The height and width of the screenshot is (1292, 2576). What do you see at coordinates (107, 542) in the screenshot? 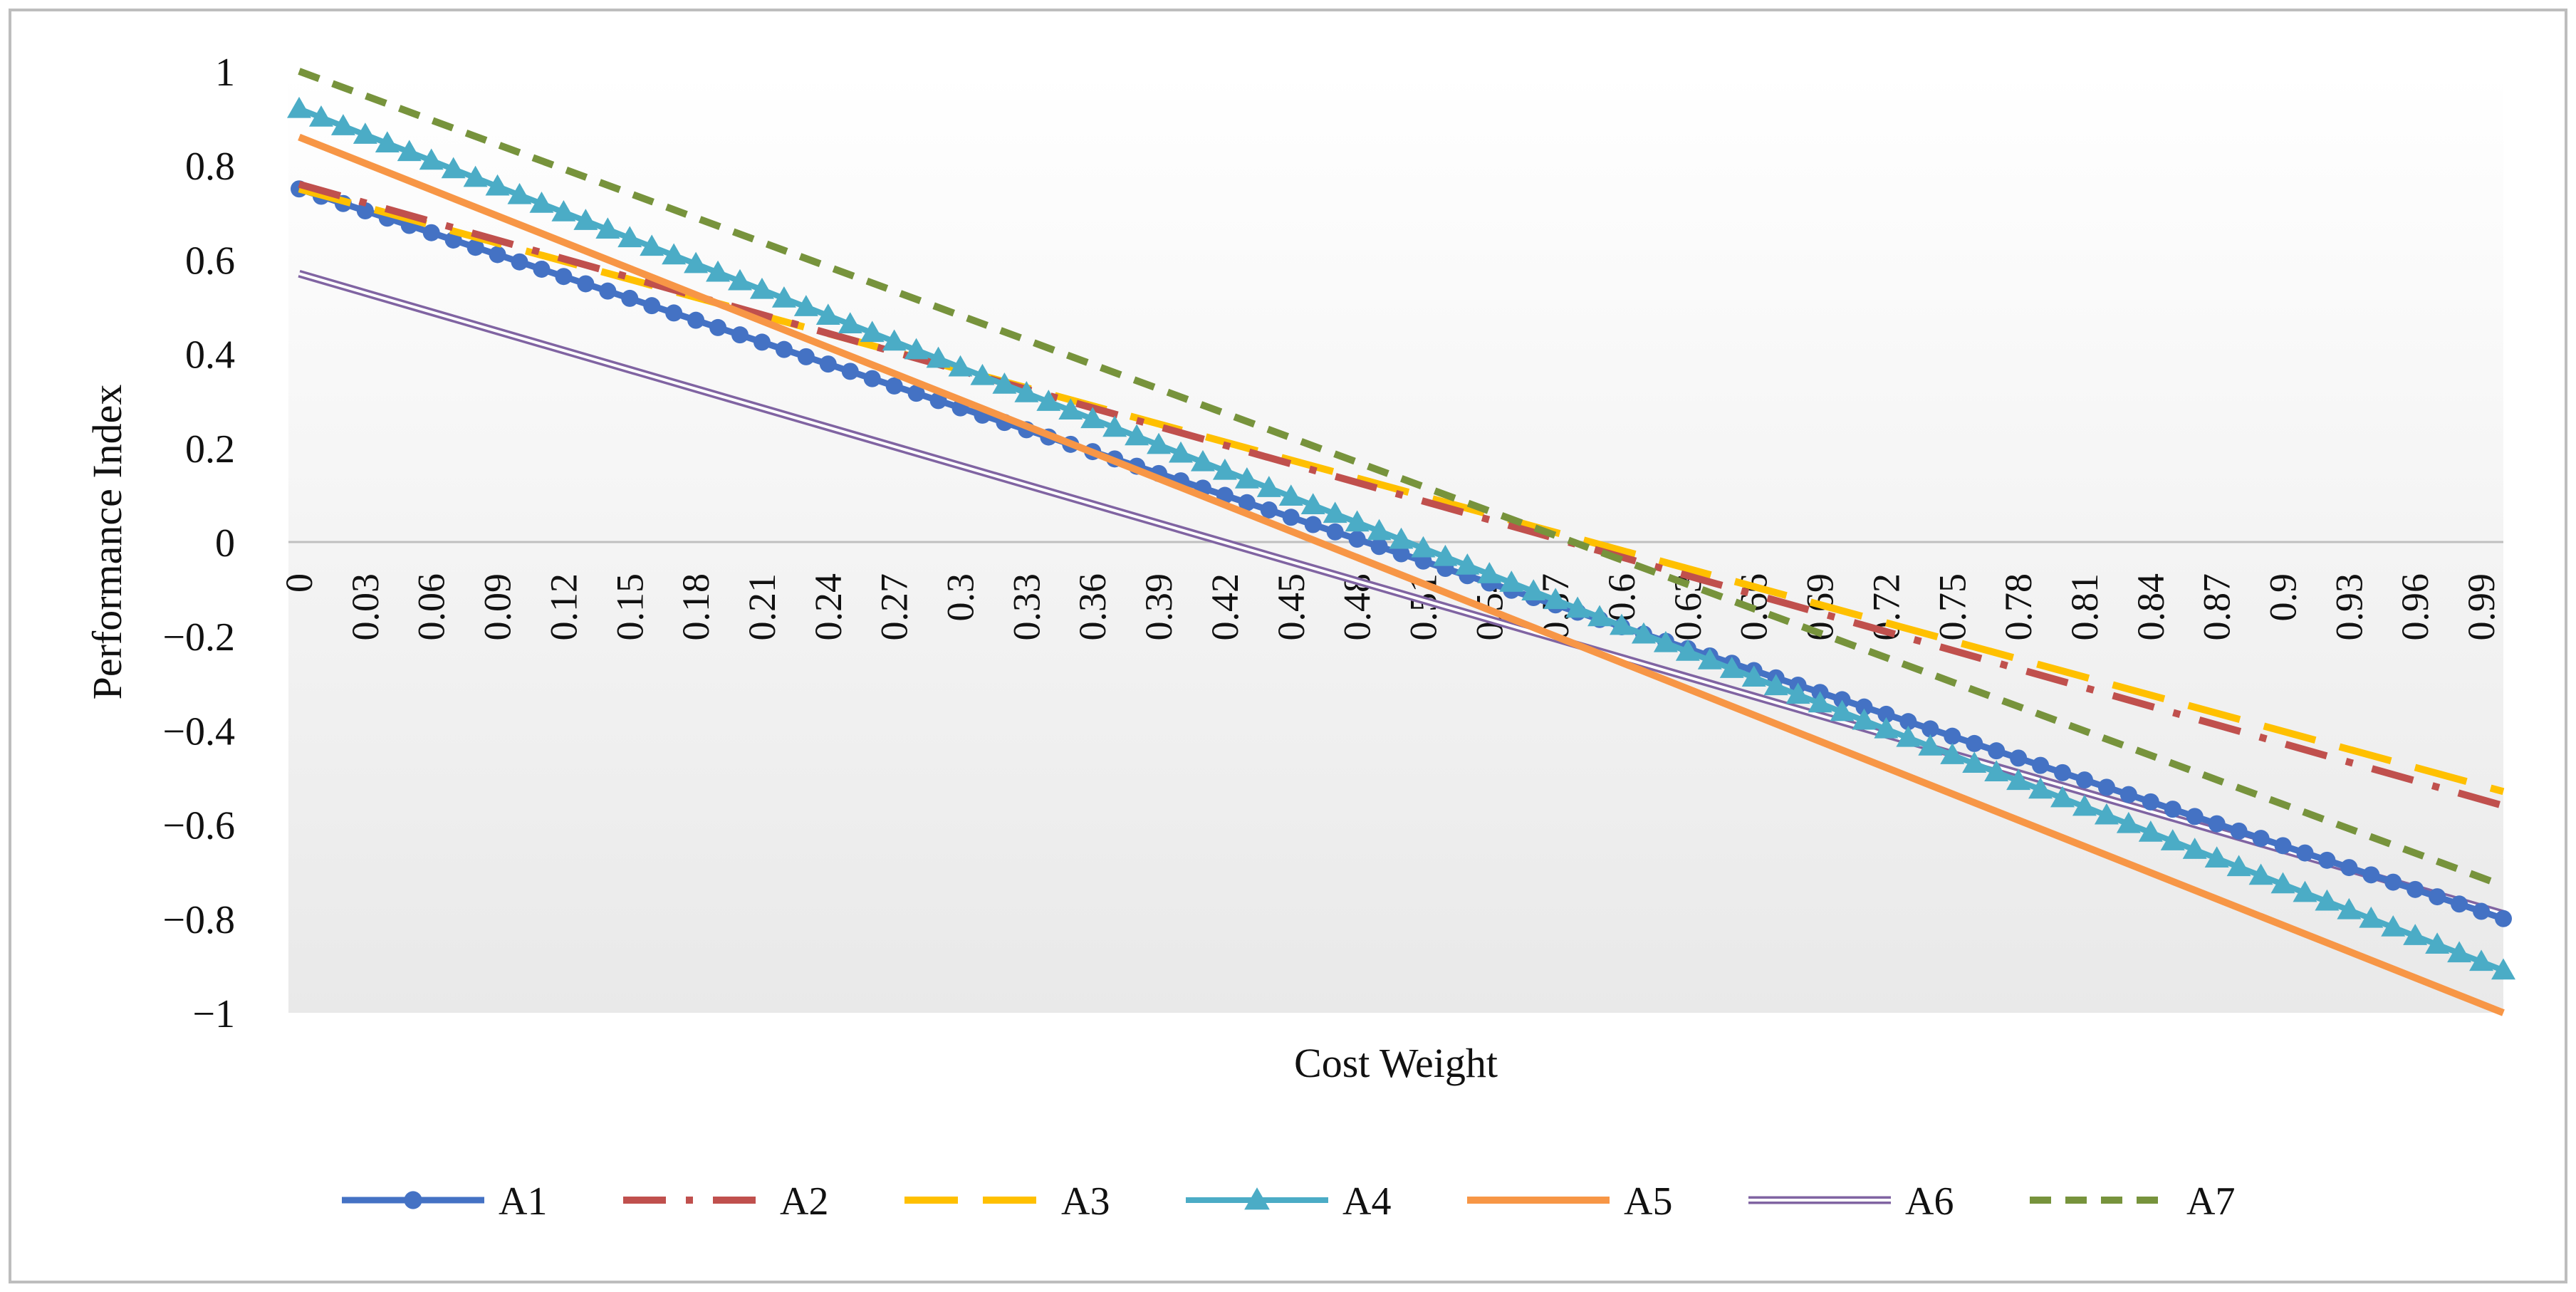
I see `y-axis-title: Performance Index` at bounding box center [107, 542].